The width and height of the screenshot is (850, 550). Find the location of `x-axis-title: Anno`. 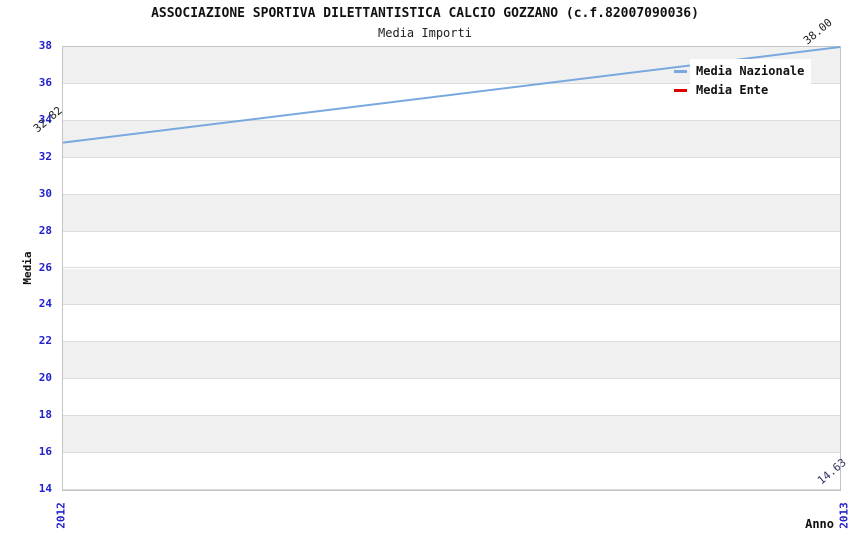

x-axis-title: Anno is located at coordinates (819, 524).